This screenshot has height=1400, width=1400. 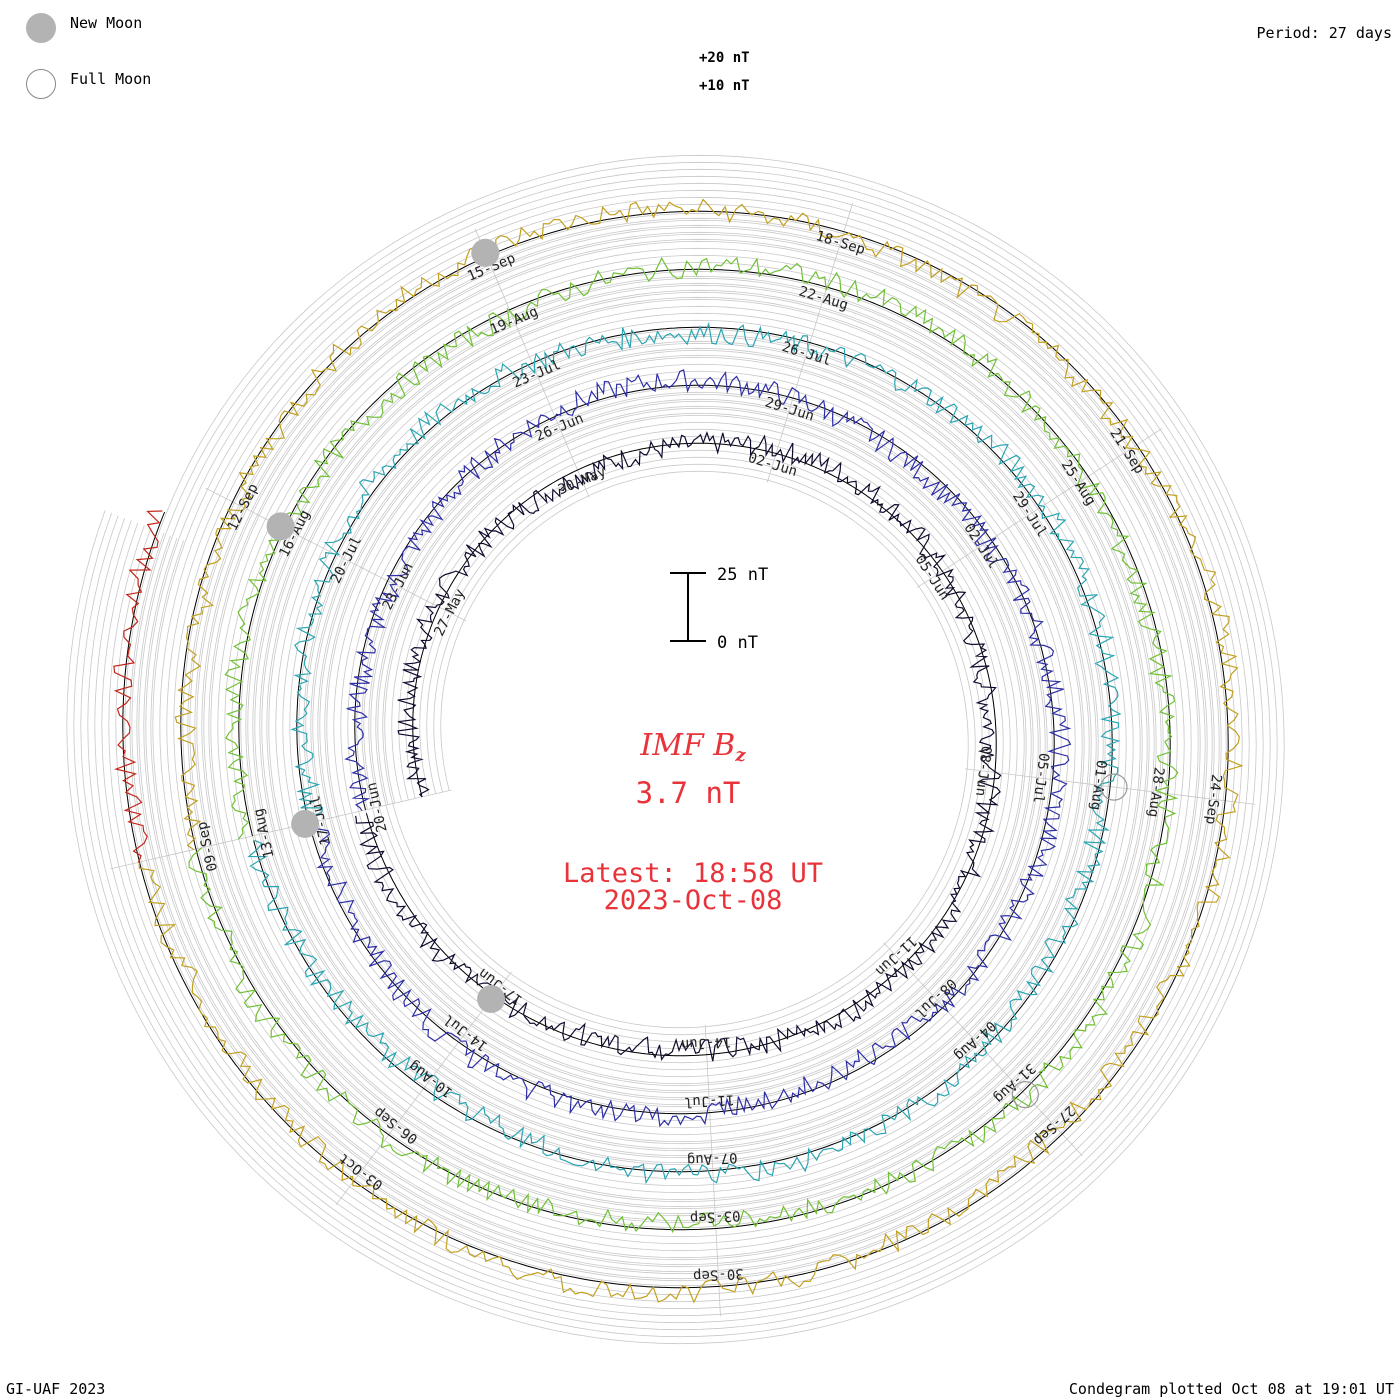 What do you see at coordinates (715, 1216) in the screenshot?
I see `date-label: 03-Sep` at bounding box center [715, 1216].